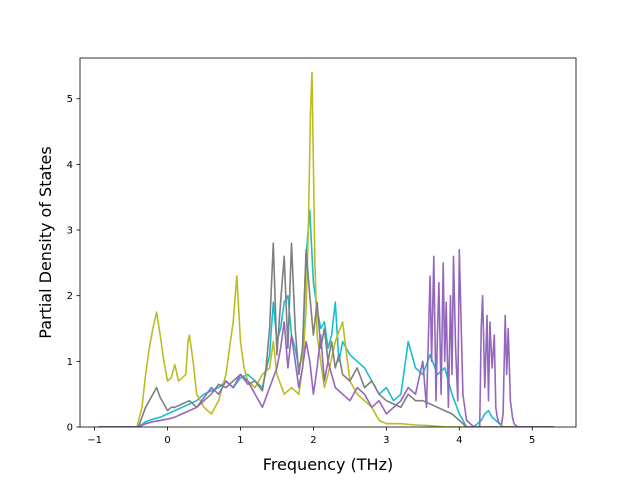 The image size is (640, 480). I want to click on x-tick-label: 5, so click(532, 440).